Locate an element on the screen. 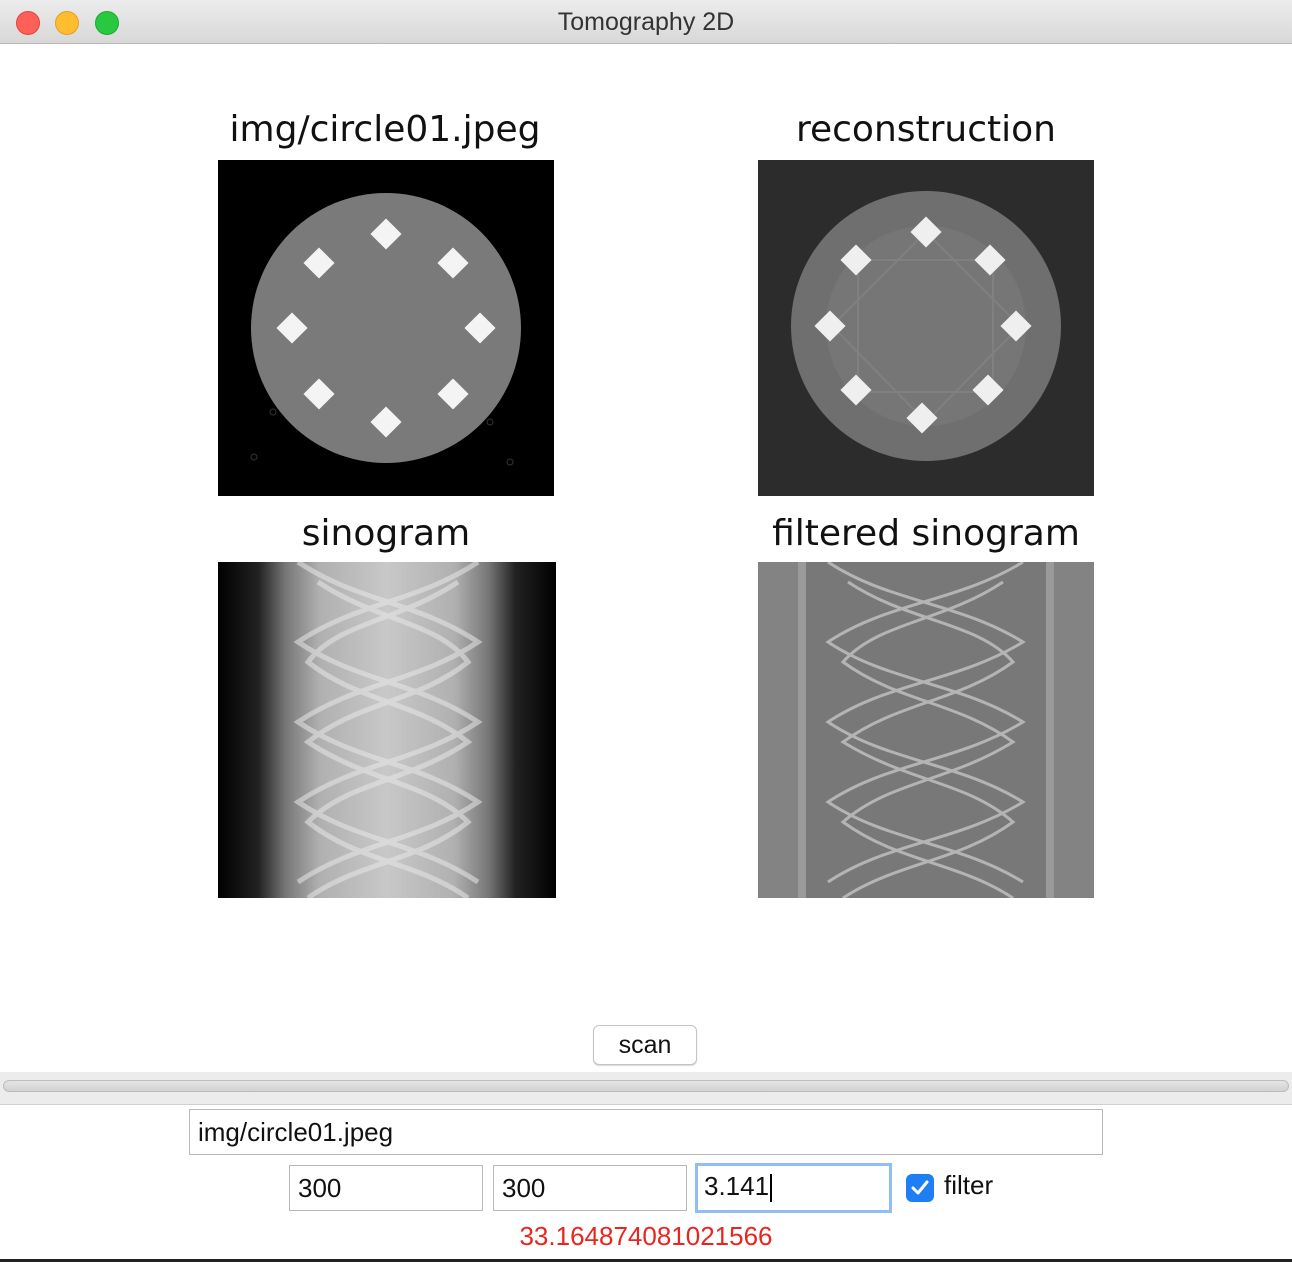 This screenshot has height=1262, width=1292. text-caret is located at coordinates (771, 1188).